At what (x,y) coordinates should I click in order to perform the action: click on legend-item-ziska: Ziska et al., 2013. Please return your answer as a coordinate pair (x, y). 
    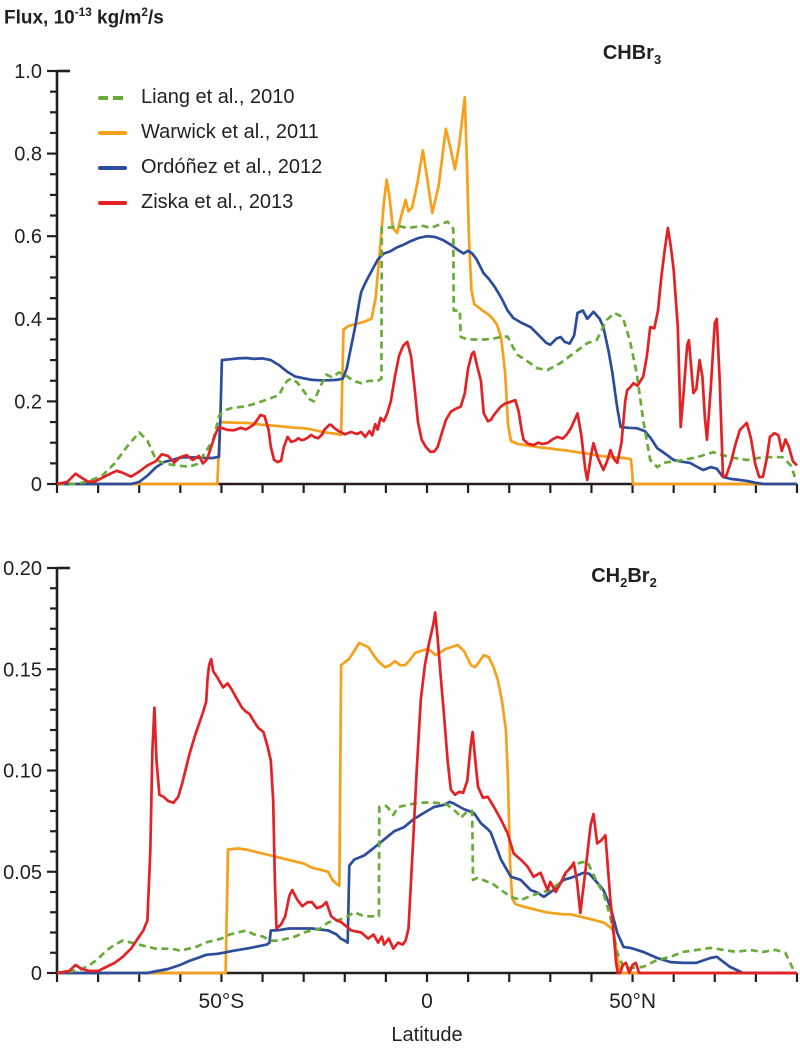
    Looking at the image, I should click on (210, 202).